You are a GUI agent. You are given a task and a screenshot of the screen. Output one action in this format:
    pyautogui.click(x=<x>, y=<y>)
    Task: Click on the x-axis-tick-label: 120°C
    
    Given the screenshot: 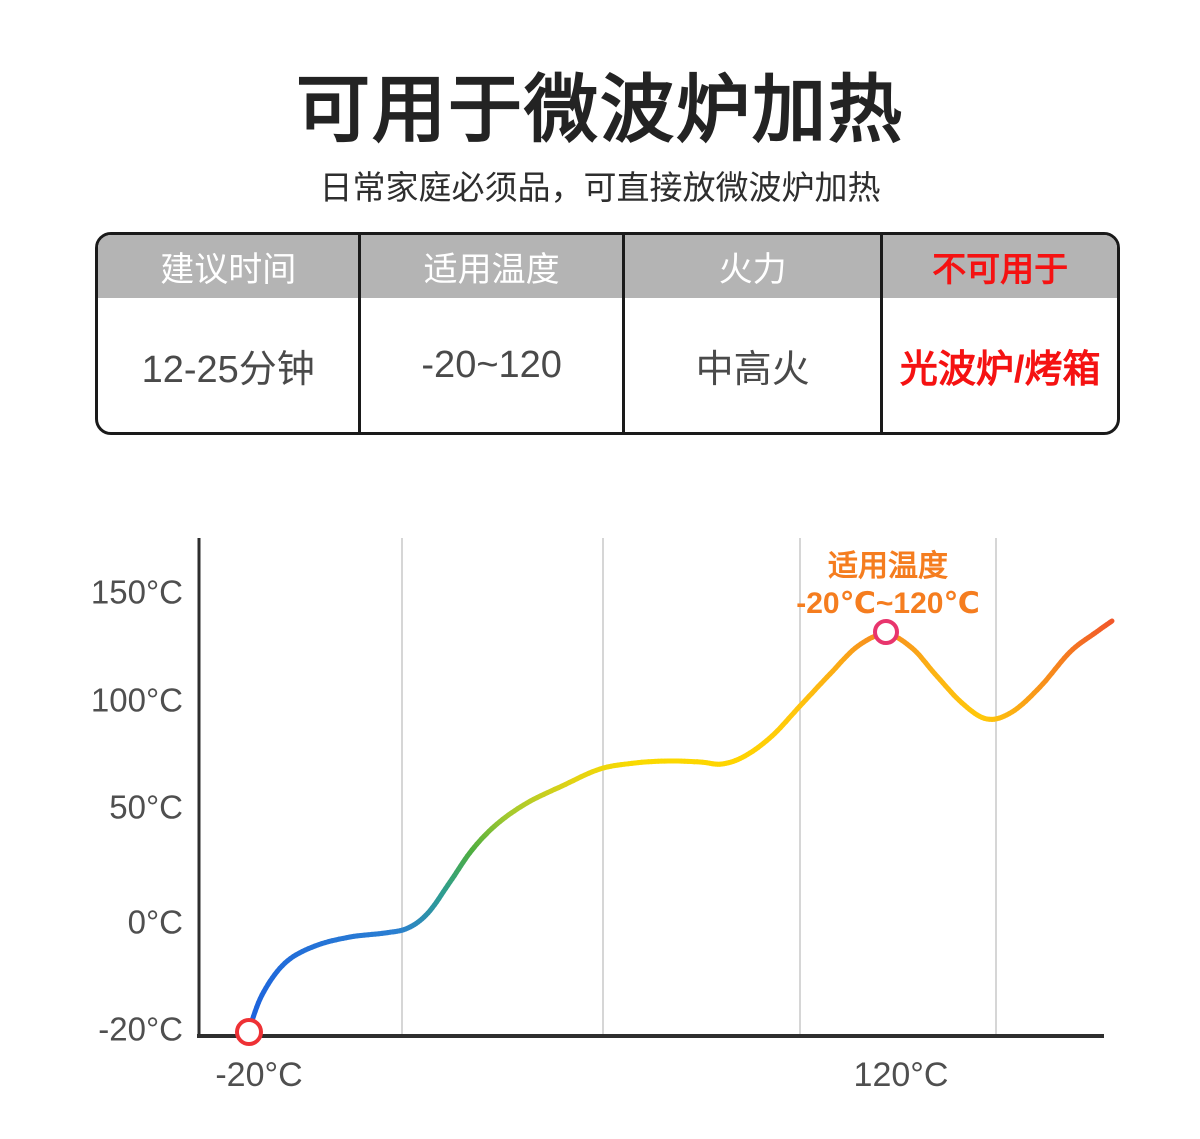 What is the action you would take?
    pyautogui.click(x=901, y=1075)
    